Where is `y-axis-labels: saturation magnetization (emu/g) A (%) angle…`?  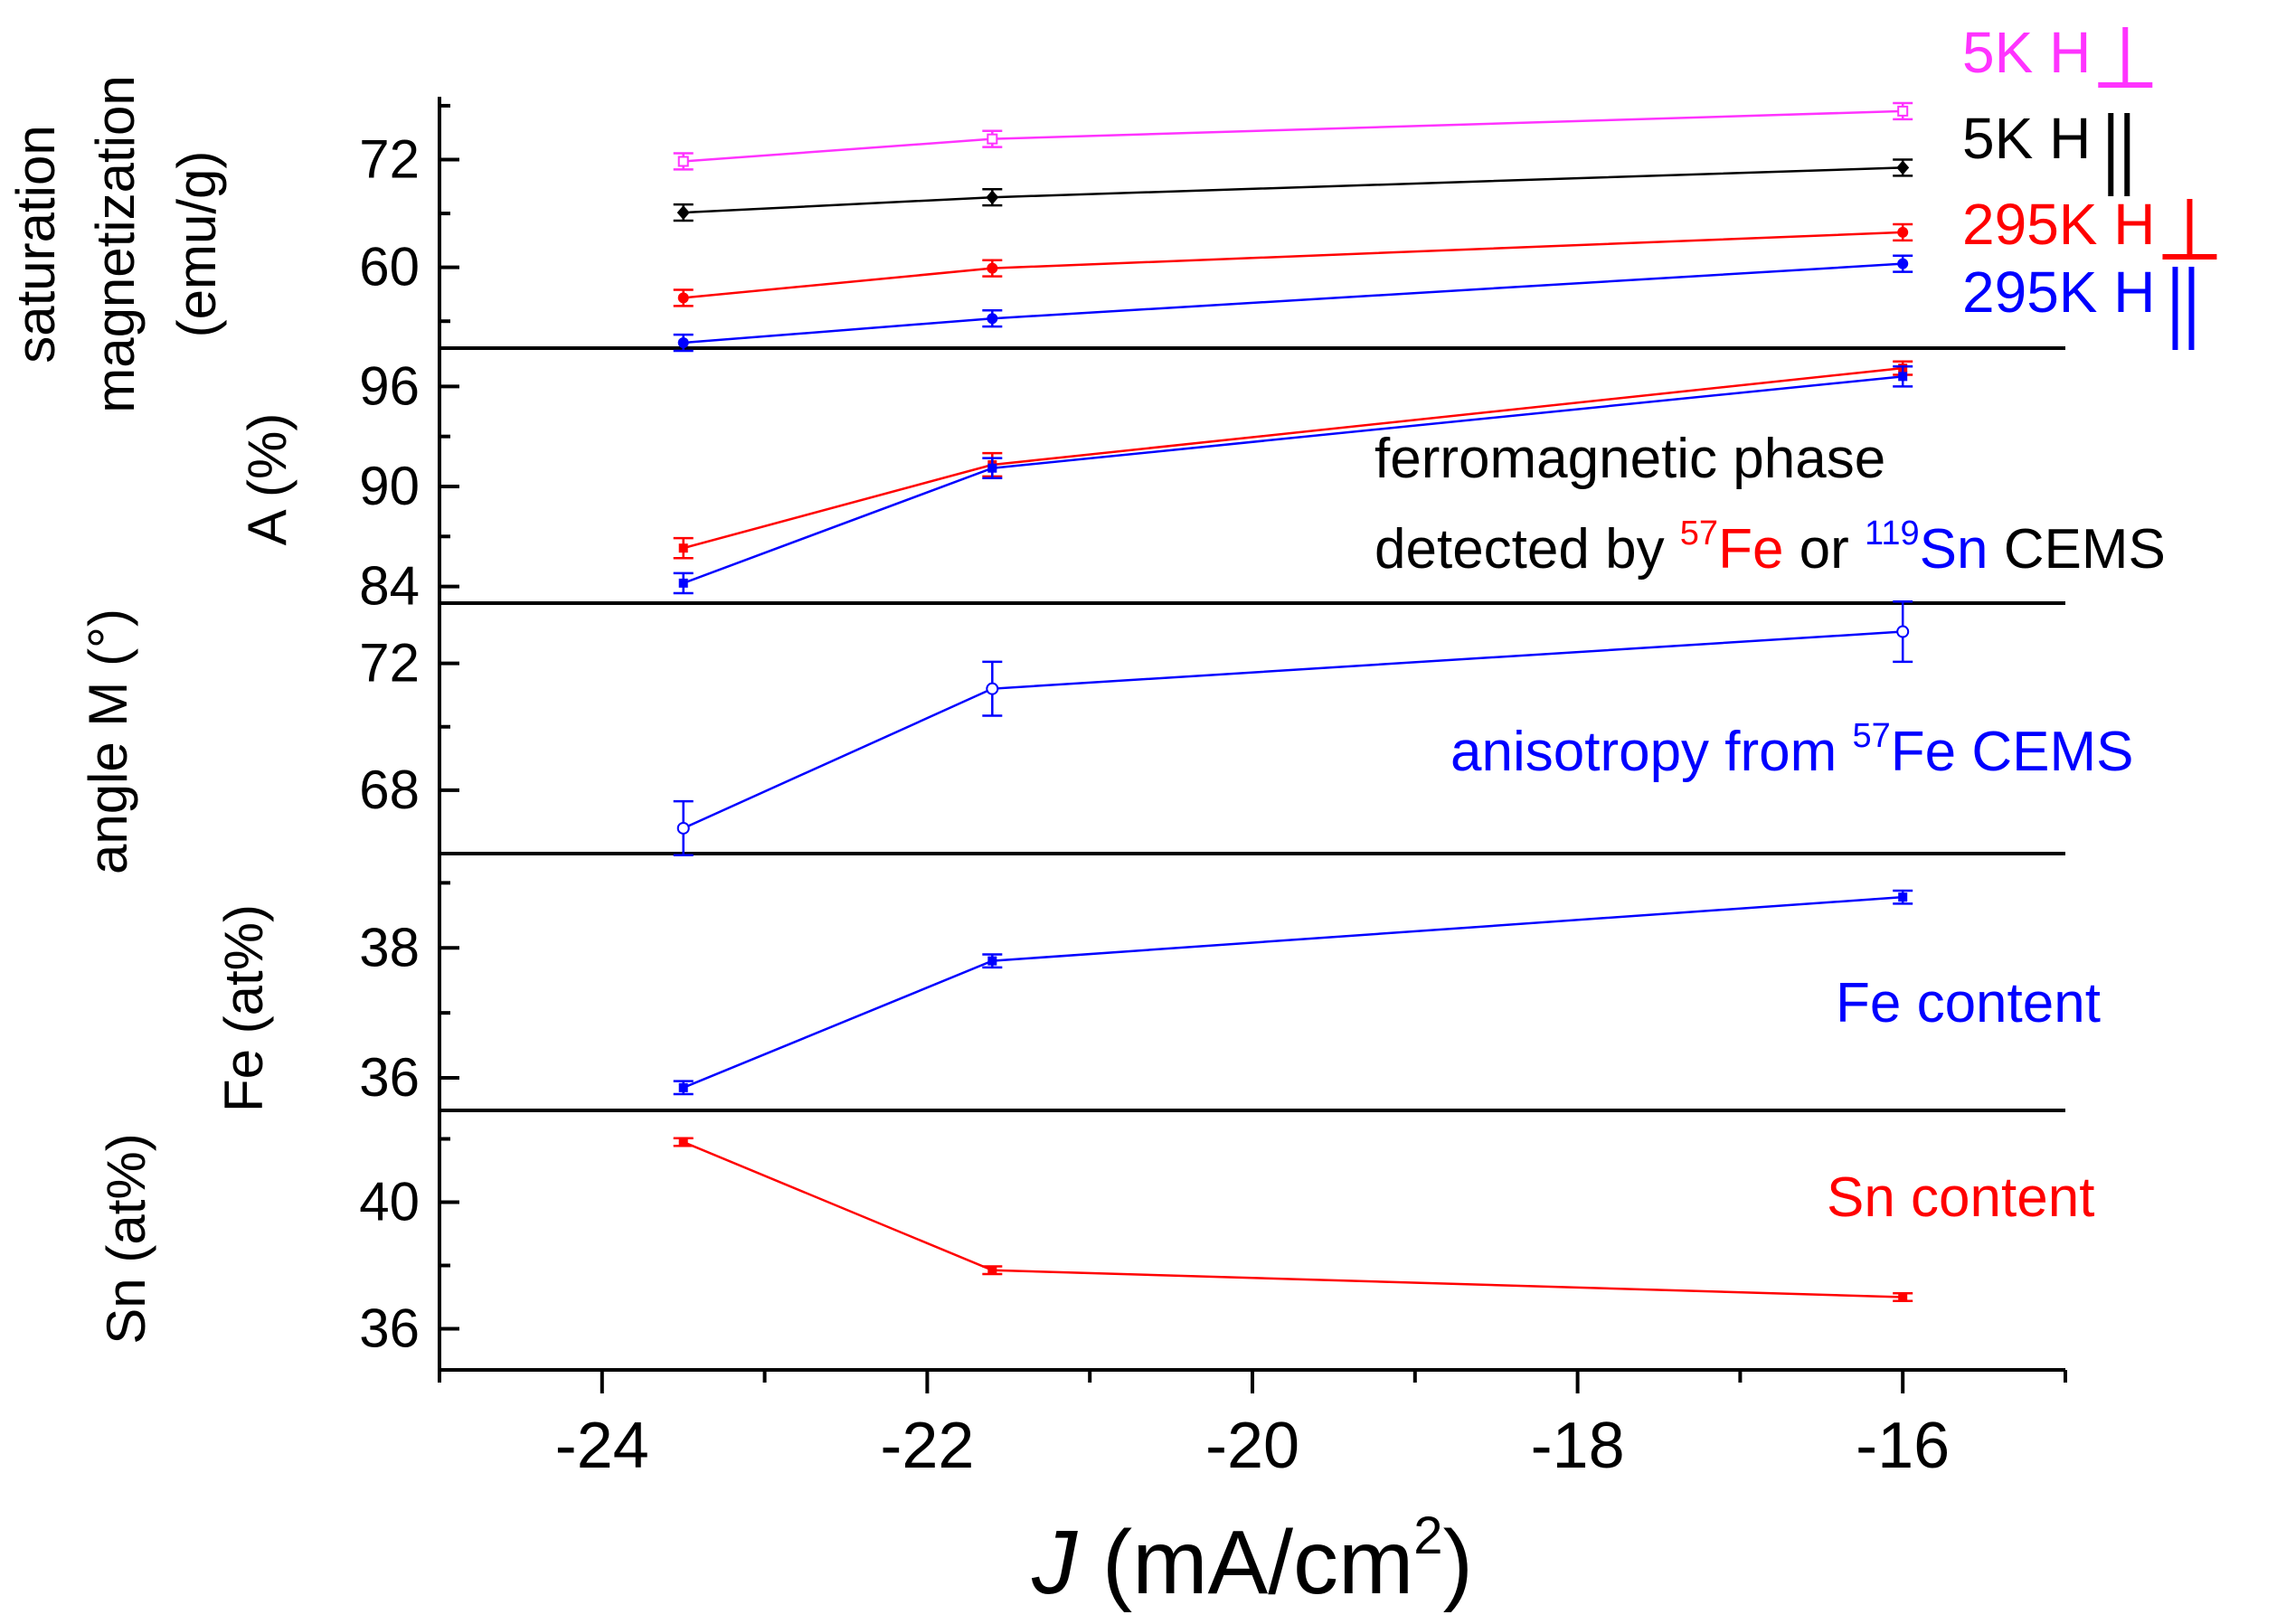 y-axis-labels: saturation magnetization (emu/g) A (%) angle… is located at coordinates (151, 710).